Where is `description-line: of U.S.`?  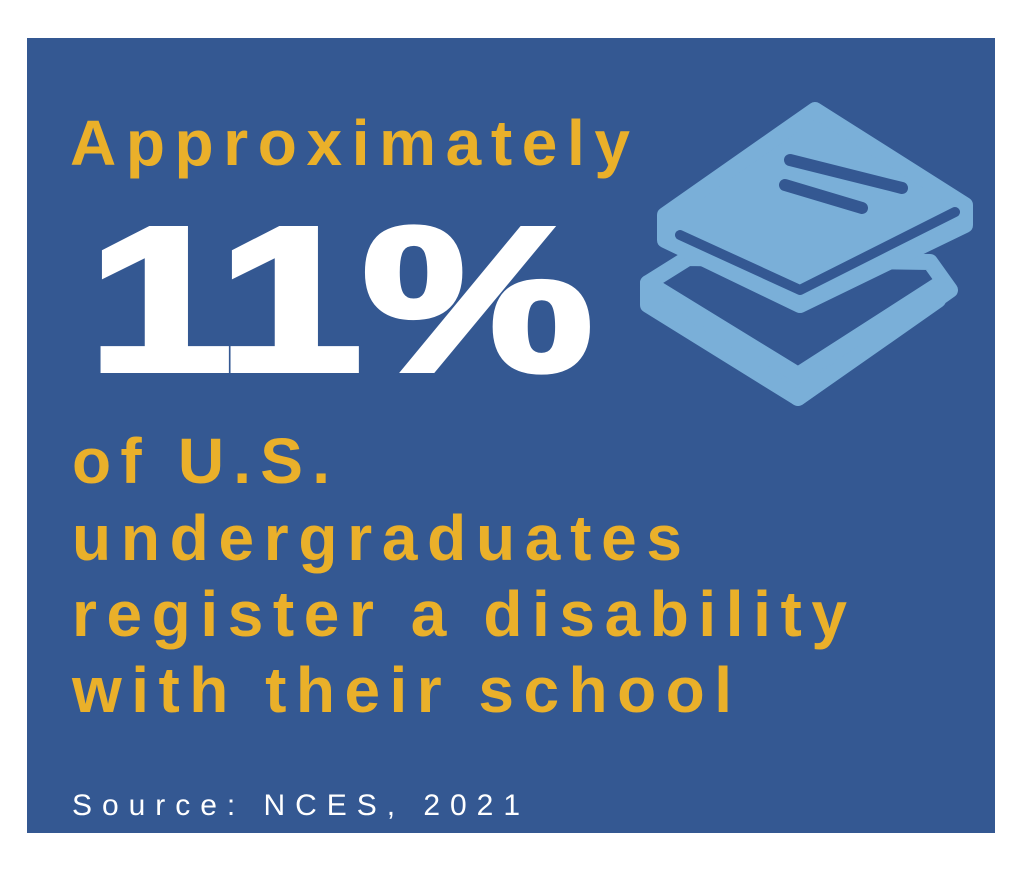
description-line: of U.S. is located at coordinates (201, 461).